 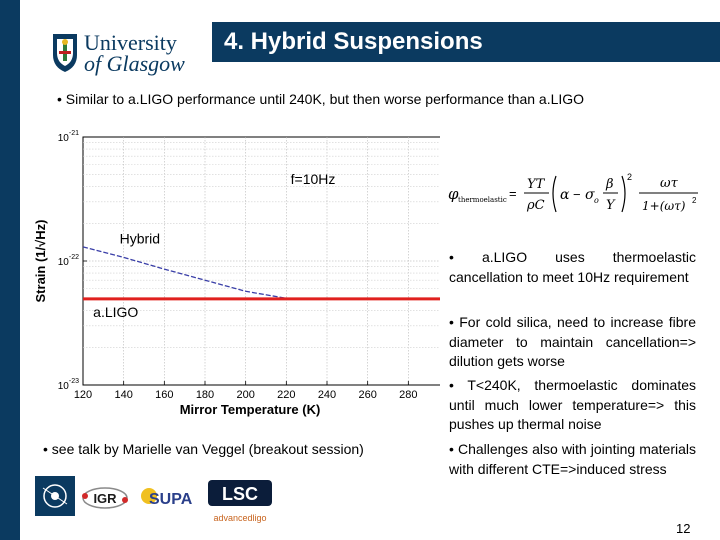 What do you see at coordinates (134, 63) in the screenshot?
I see `logo-line-2: of Glasgow` at bounding box center [134, 63].